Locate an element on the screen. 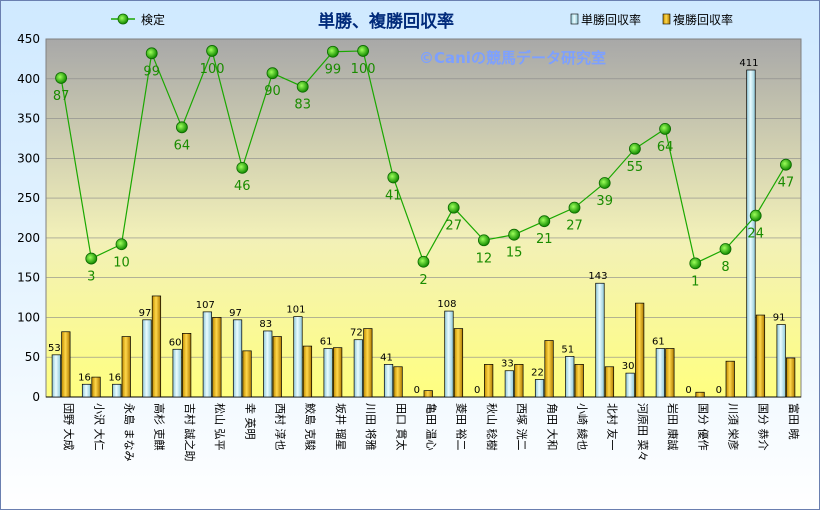 This screenshot has width=820, height=510. legend-label-line: 検定 is located at coordinates (153, 19).